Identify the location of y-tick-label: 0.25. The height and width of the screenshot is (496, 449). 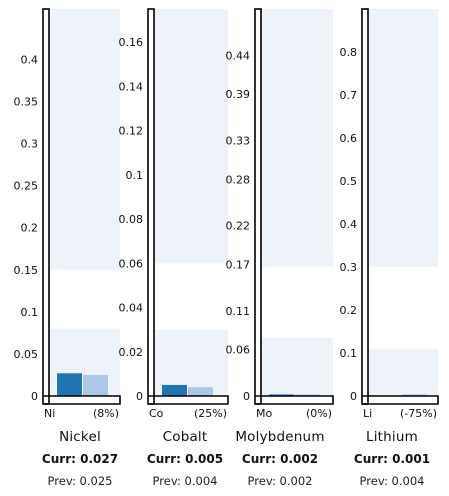
(26, 186).